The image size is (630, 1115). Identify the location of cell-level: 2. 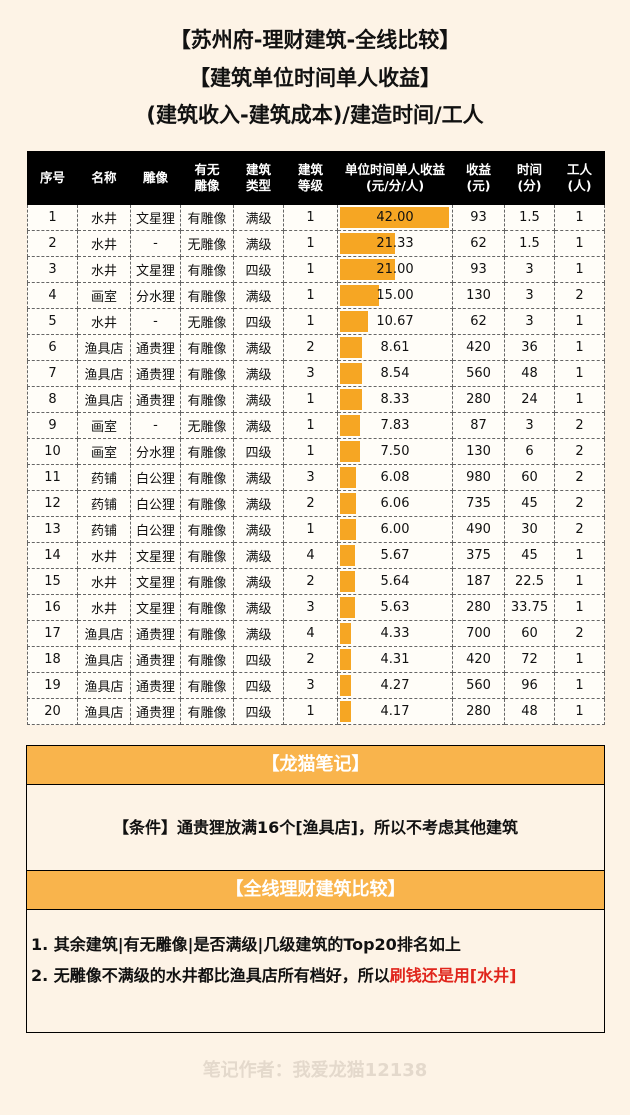
(310, 659).